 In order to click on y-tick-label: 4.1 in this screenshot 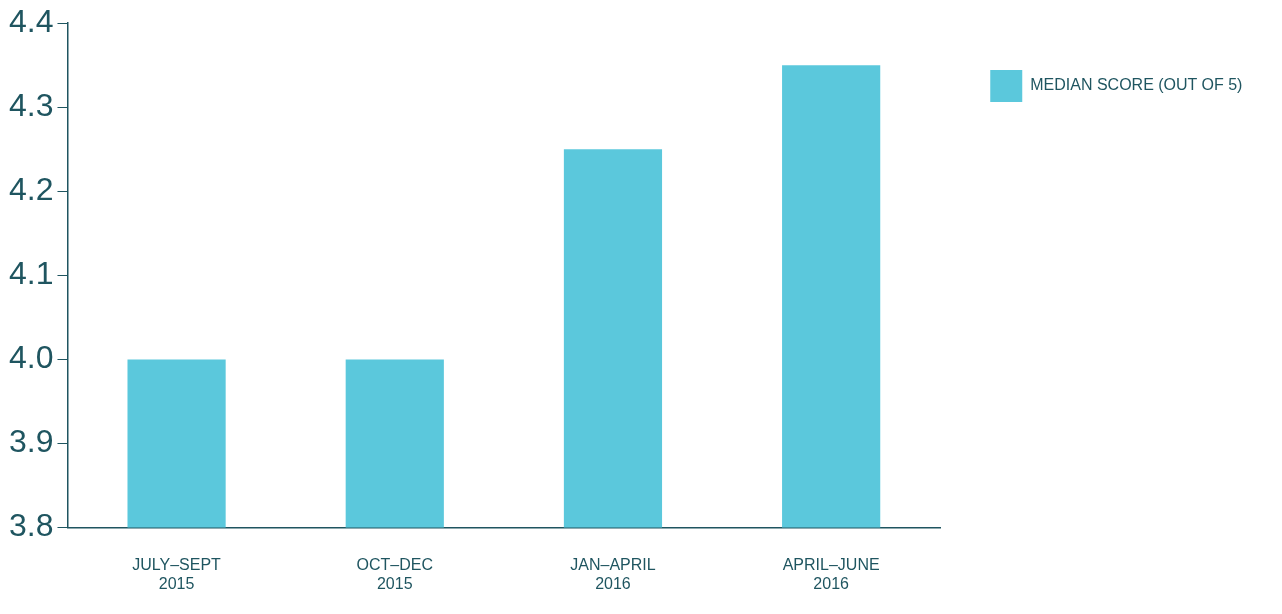, I will do `click(31, 273)`.